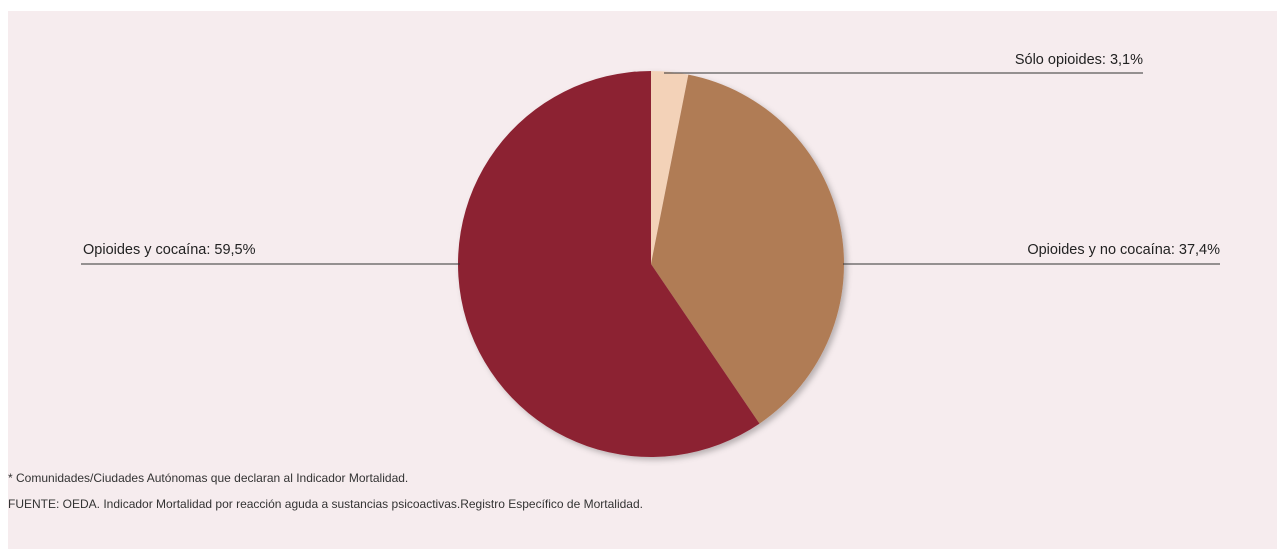 This screenshot has height=549, width=1285. What do you see at coordinates (1079, 60) in the screenshot?
I see `slice-label-solo-opioides: Sólo opioides: 3,1%` at bounding box center [1079, 60].